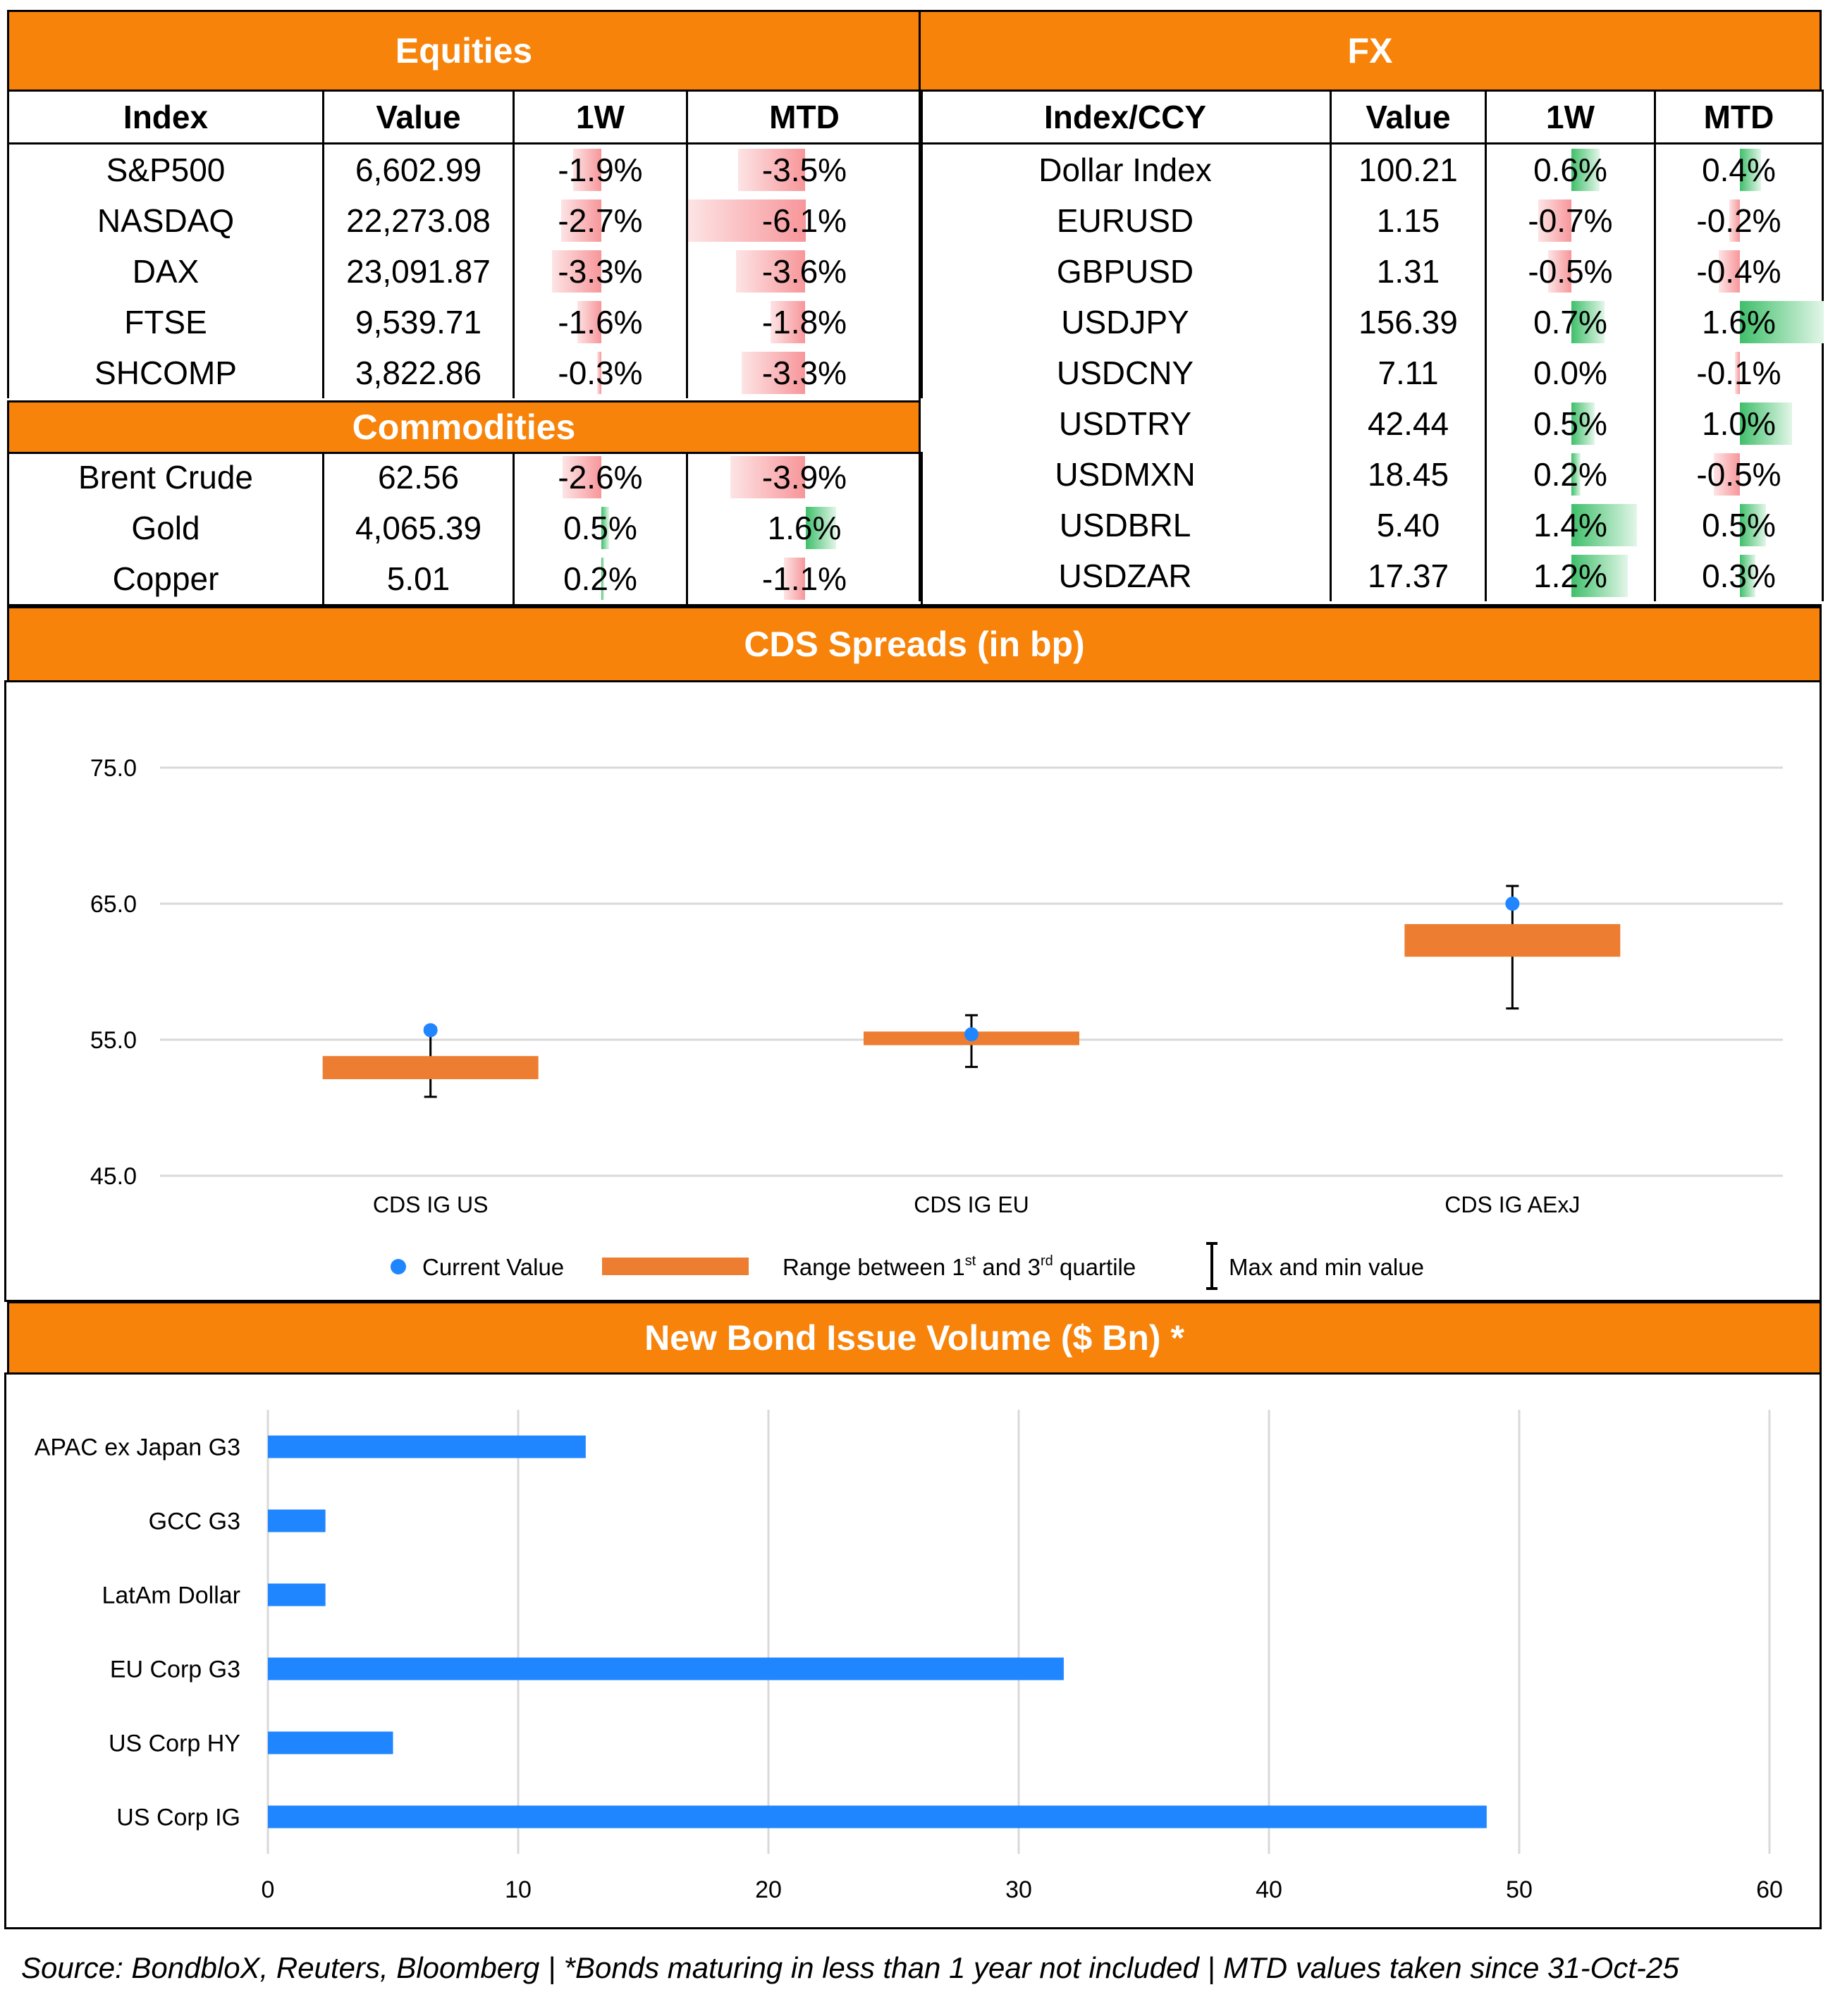 The image size is (1828, 2016). Describe the element at coordinates (666, 1668) in the screenshot. I see `bond-volume-bar` at that location.